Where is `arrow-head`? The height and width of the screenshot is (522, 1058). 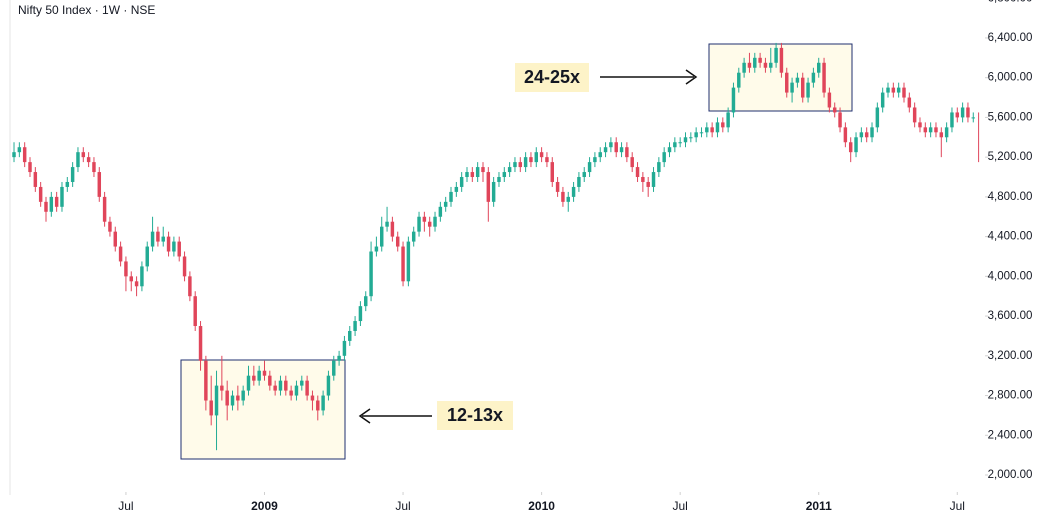 arrow-head is located at coordinates (691, 77).